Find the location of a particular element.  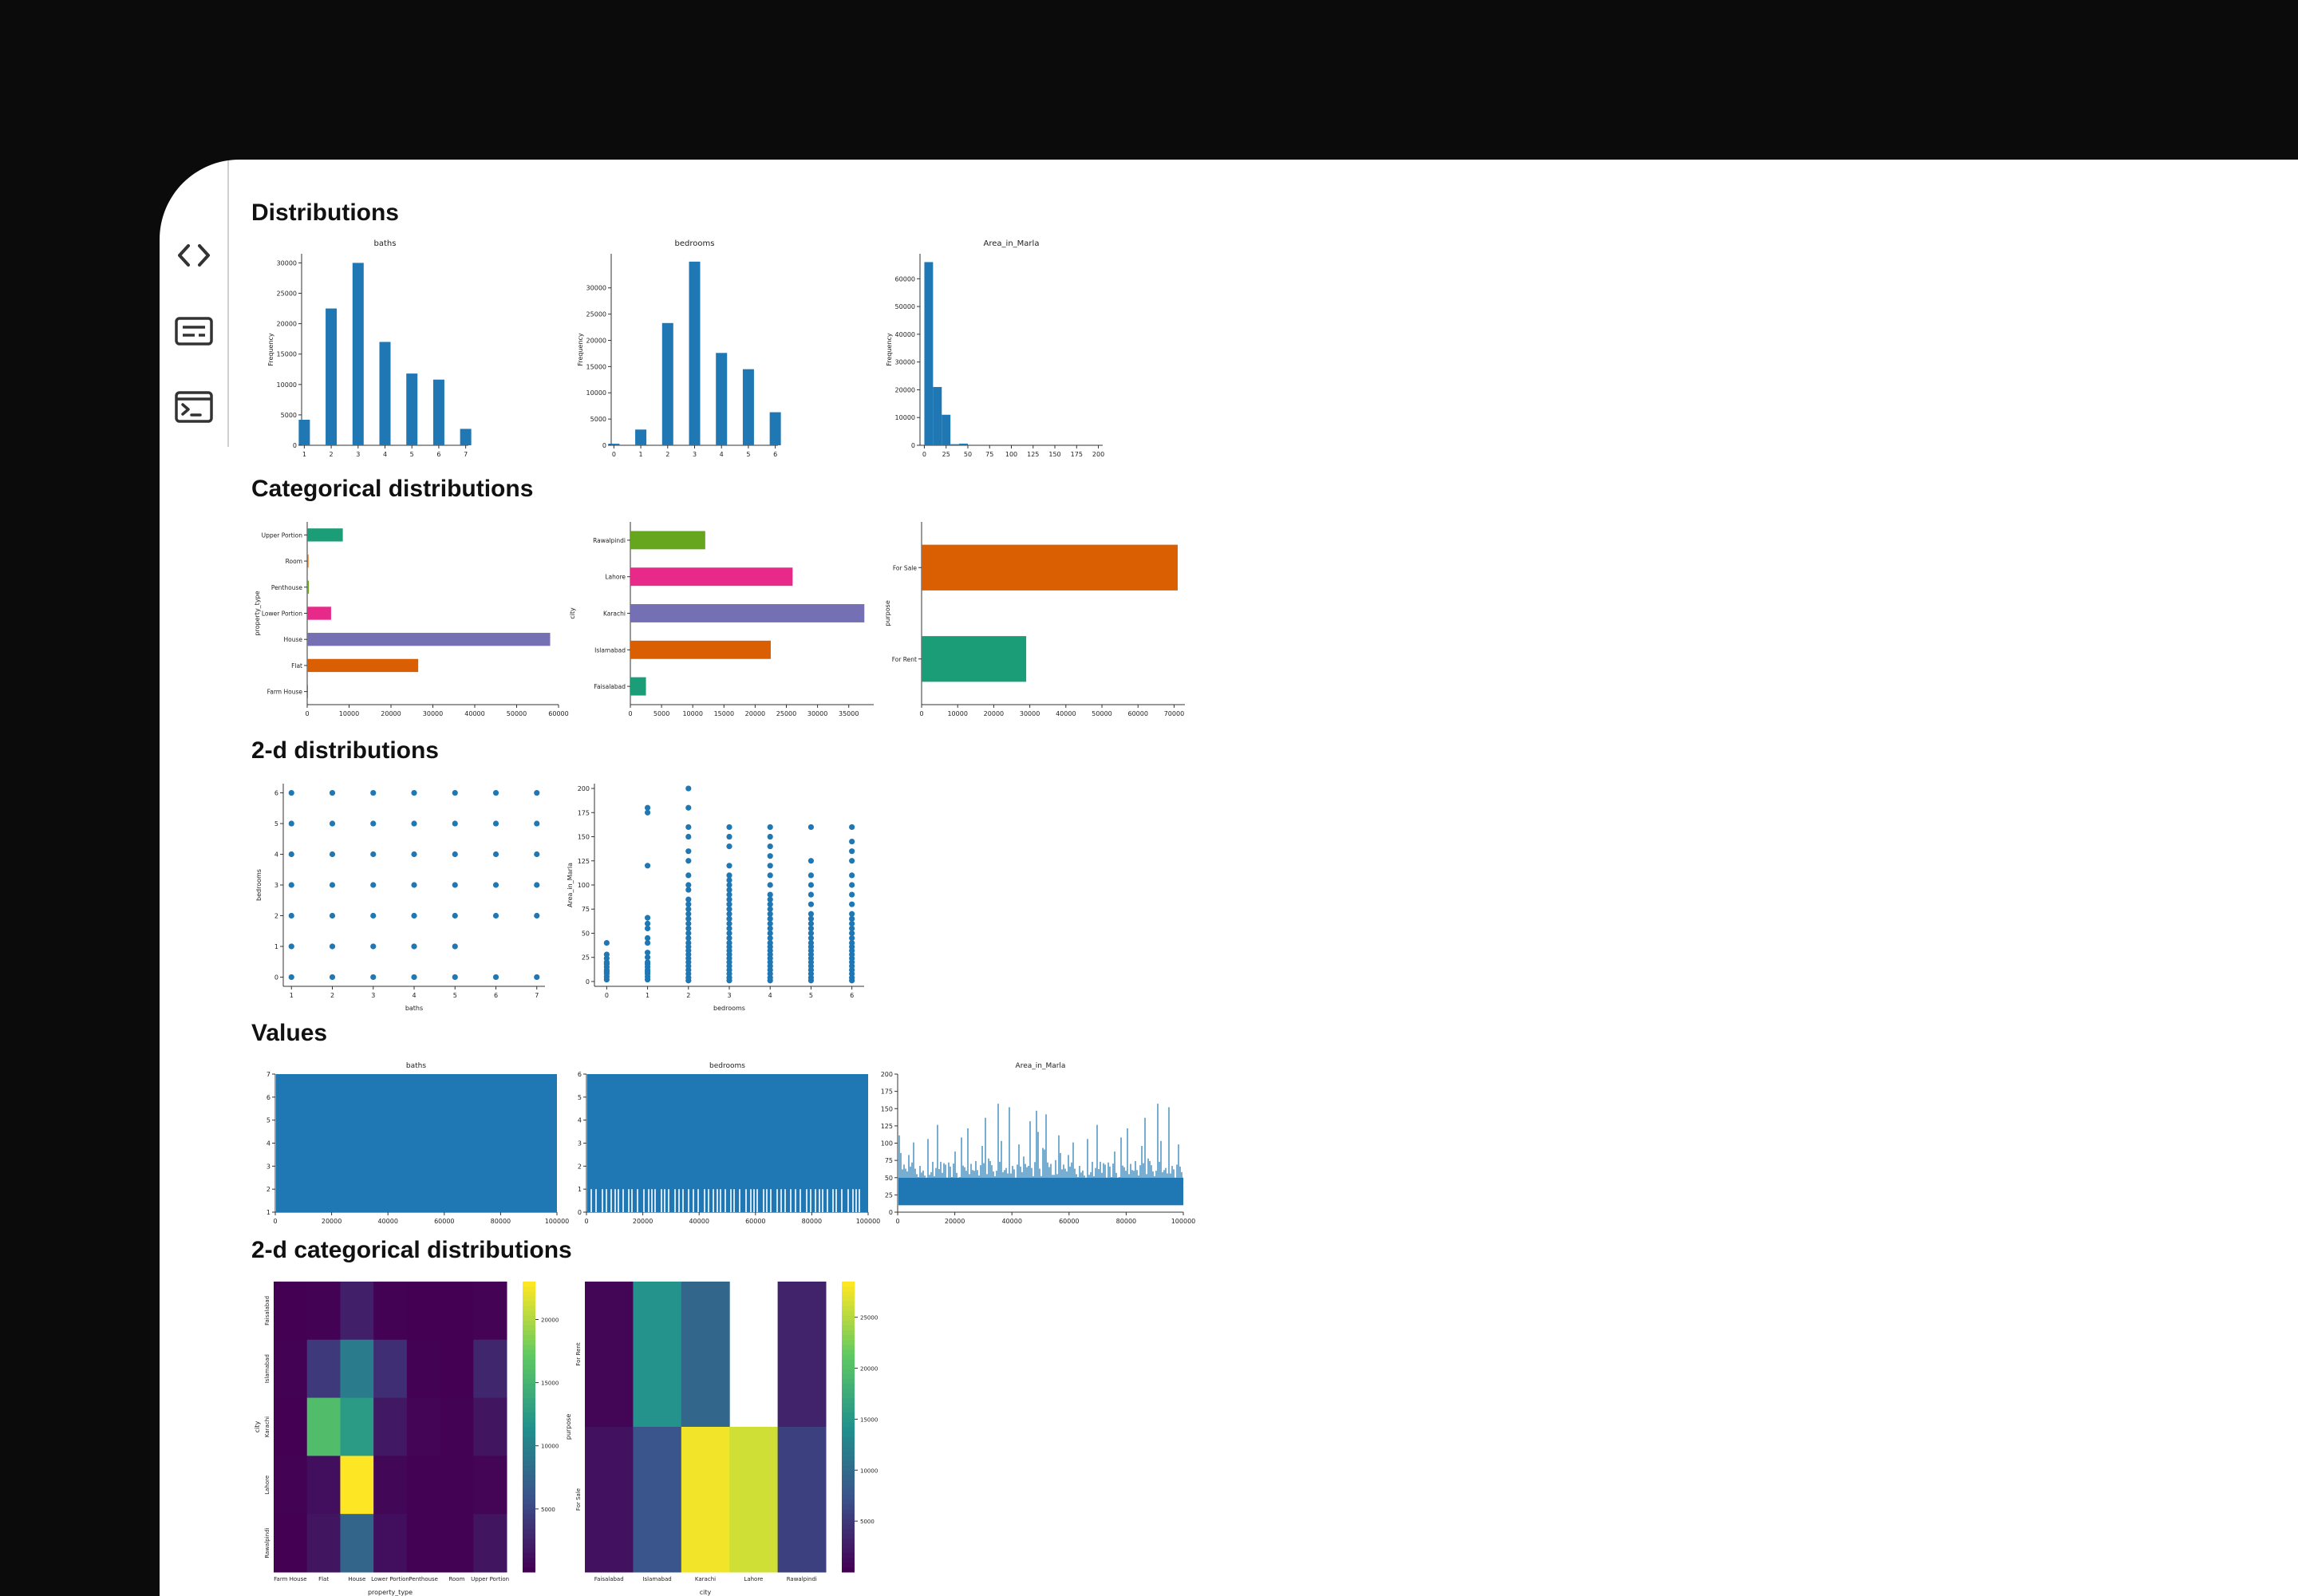

category-label: Lower Portion is located at coordinates (282, 614).